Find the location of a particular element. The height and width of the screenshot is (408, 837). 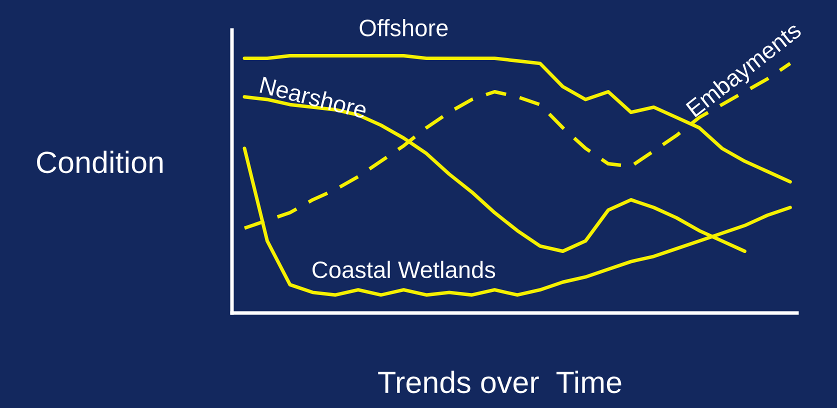

y-axis-title: Condition is located at coordinates (100, 162).